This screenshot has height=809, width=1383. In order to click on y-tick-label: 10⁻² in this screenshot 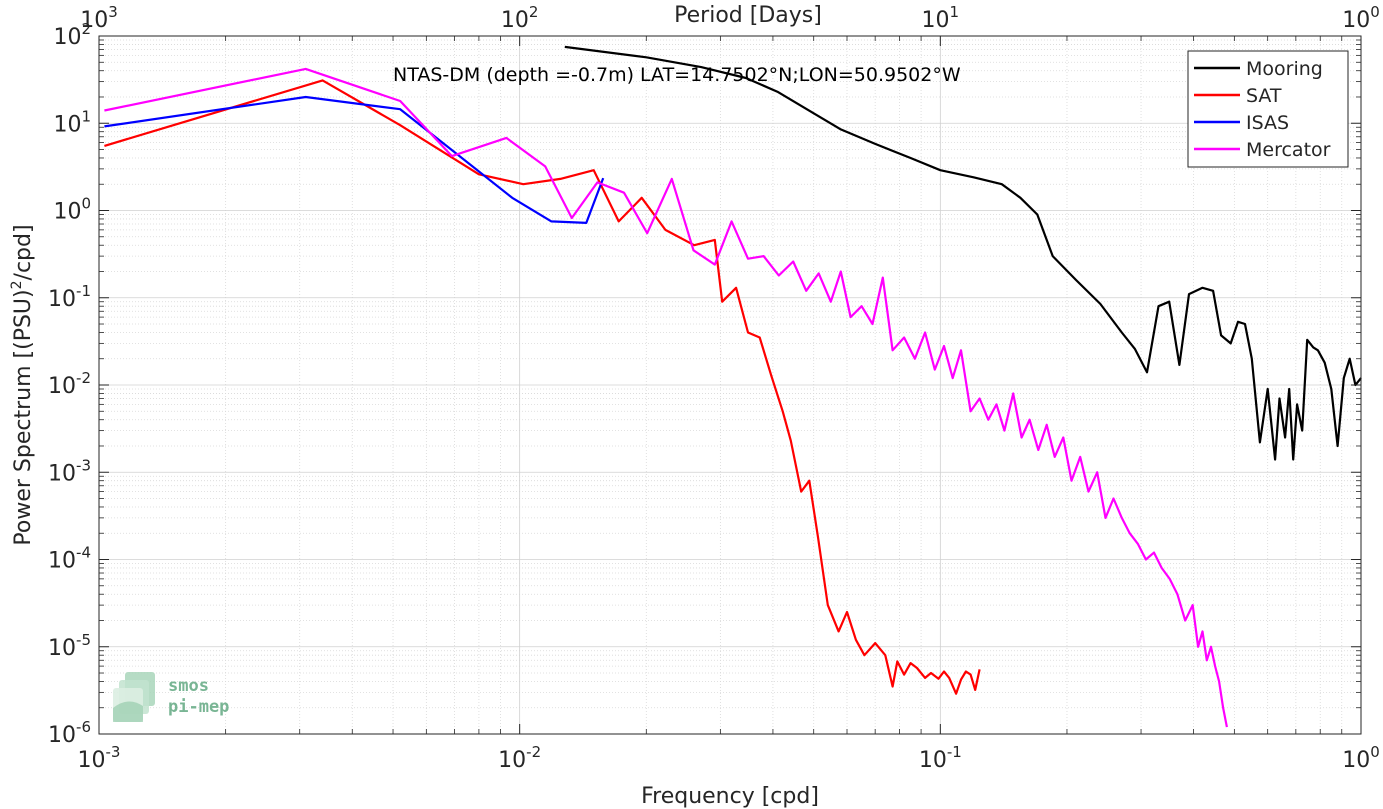, I will do `click(69, 384)`.